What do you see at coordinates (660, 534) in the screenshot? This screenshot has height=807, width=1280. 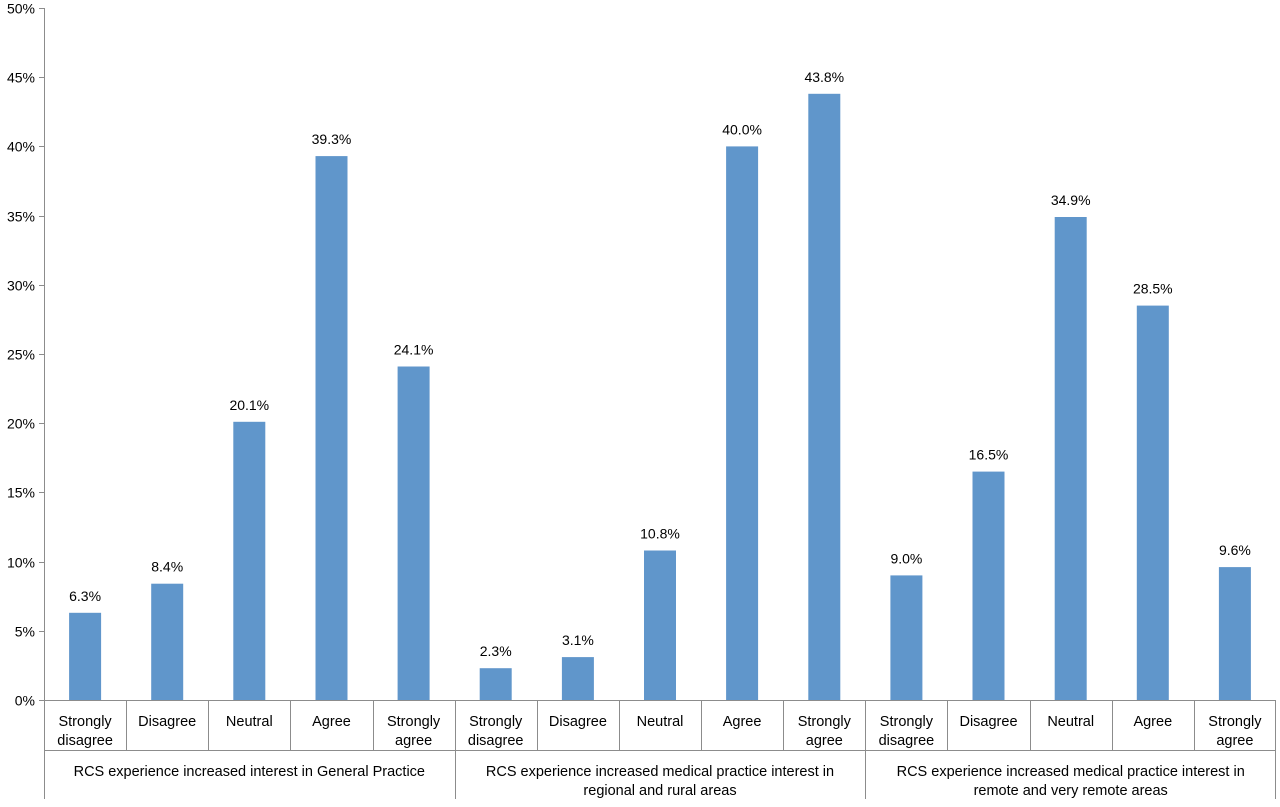 I see `data-label: 10.8%` at bounding box center [660, 534].